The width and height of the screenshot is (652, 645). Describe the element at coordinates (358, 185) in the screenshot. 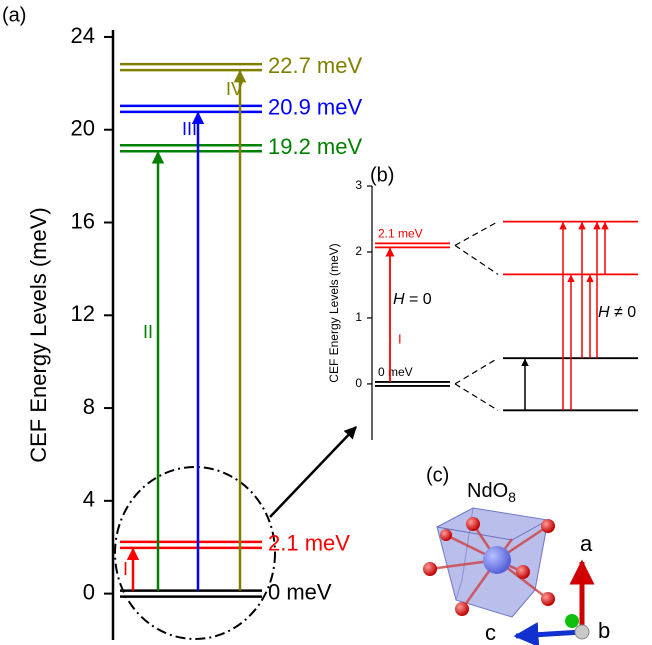

I see `y-tick-label: 3` at that location.